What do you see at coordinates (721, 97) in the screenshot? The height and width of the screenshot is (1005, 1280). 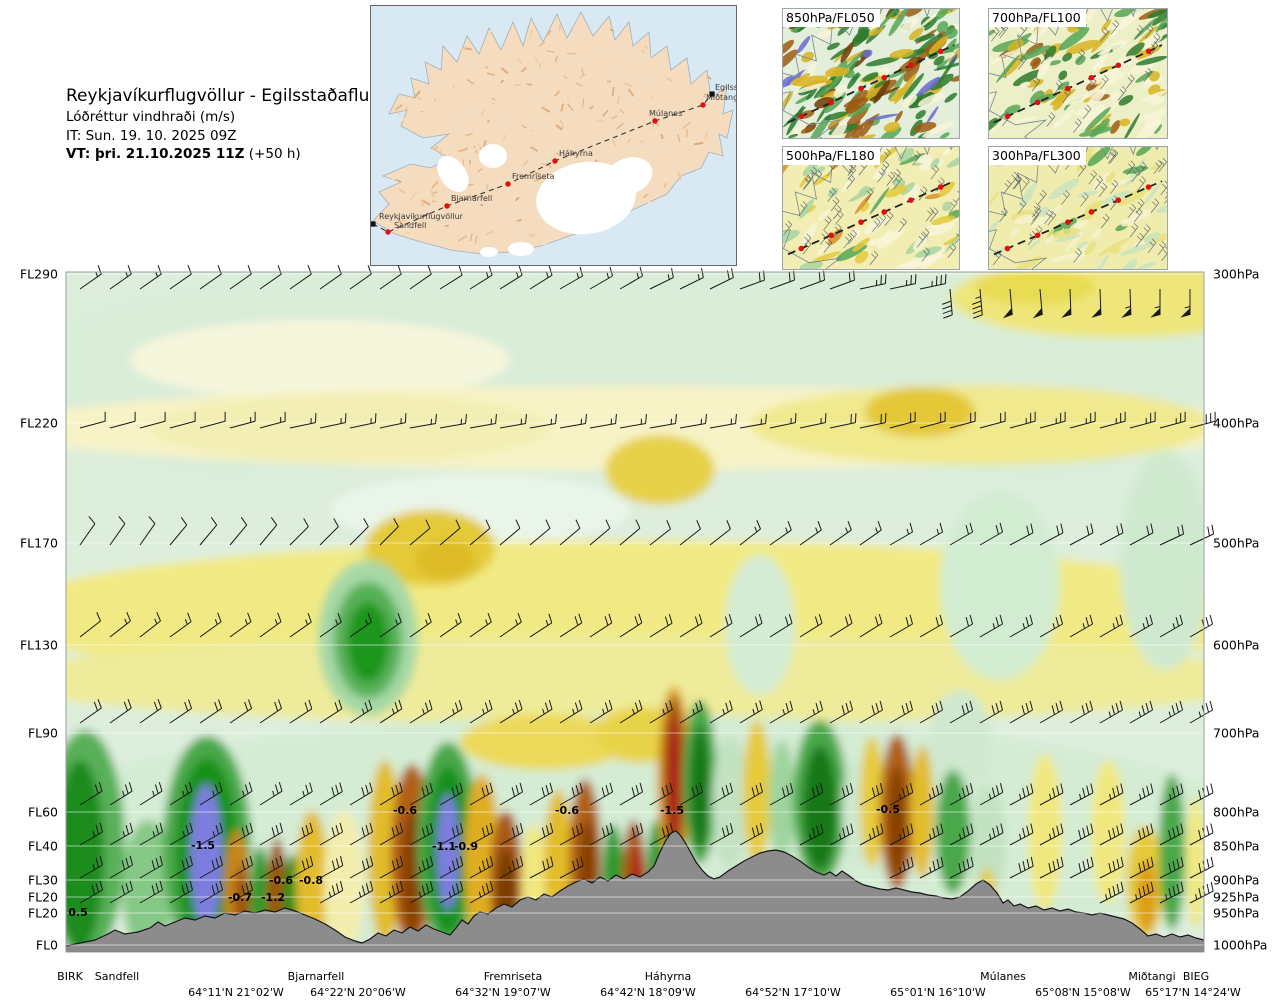 I see `waypoint-label: Miðtangi` at bounding box center [721, 97].